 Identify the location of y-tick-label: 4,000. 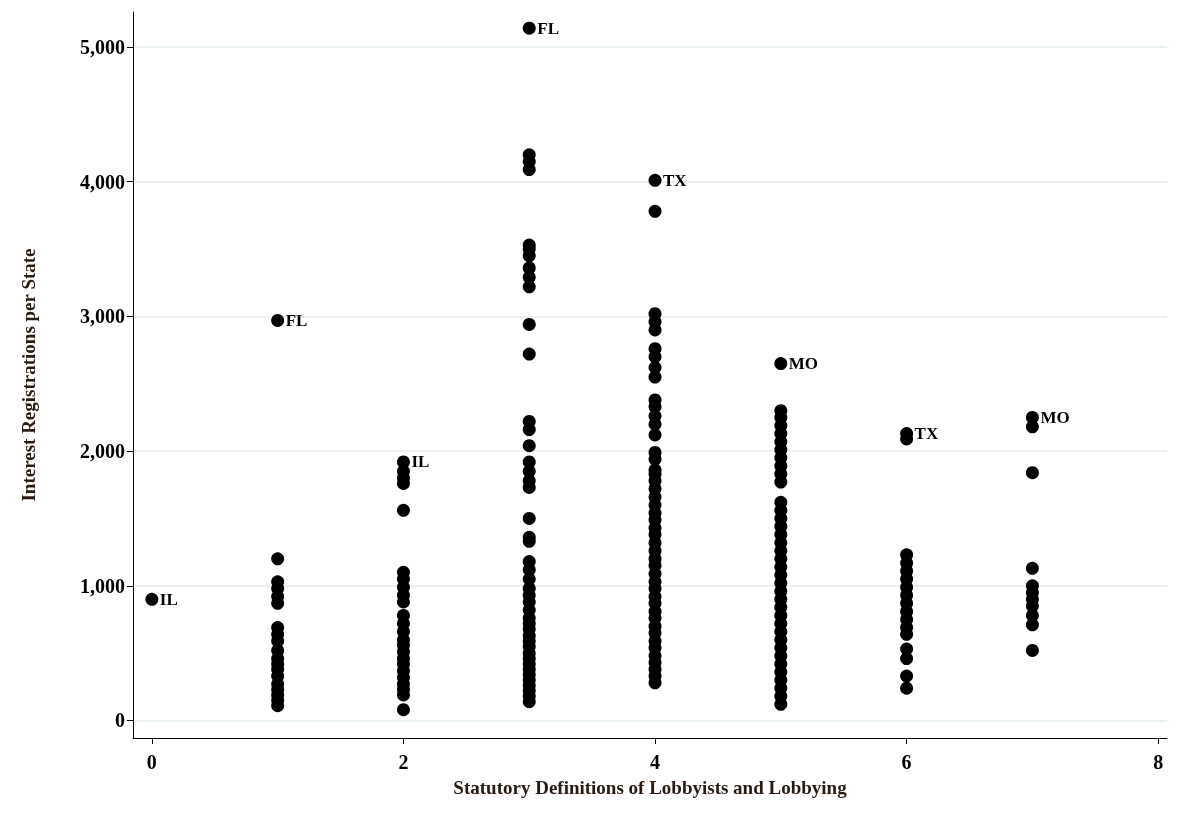
(102, 181).